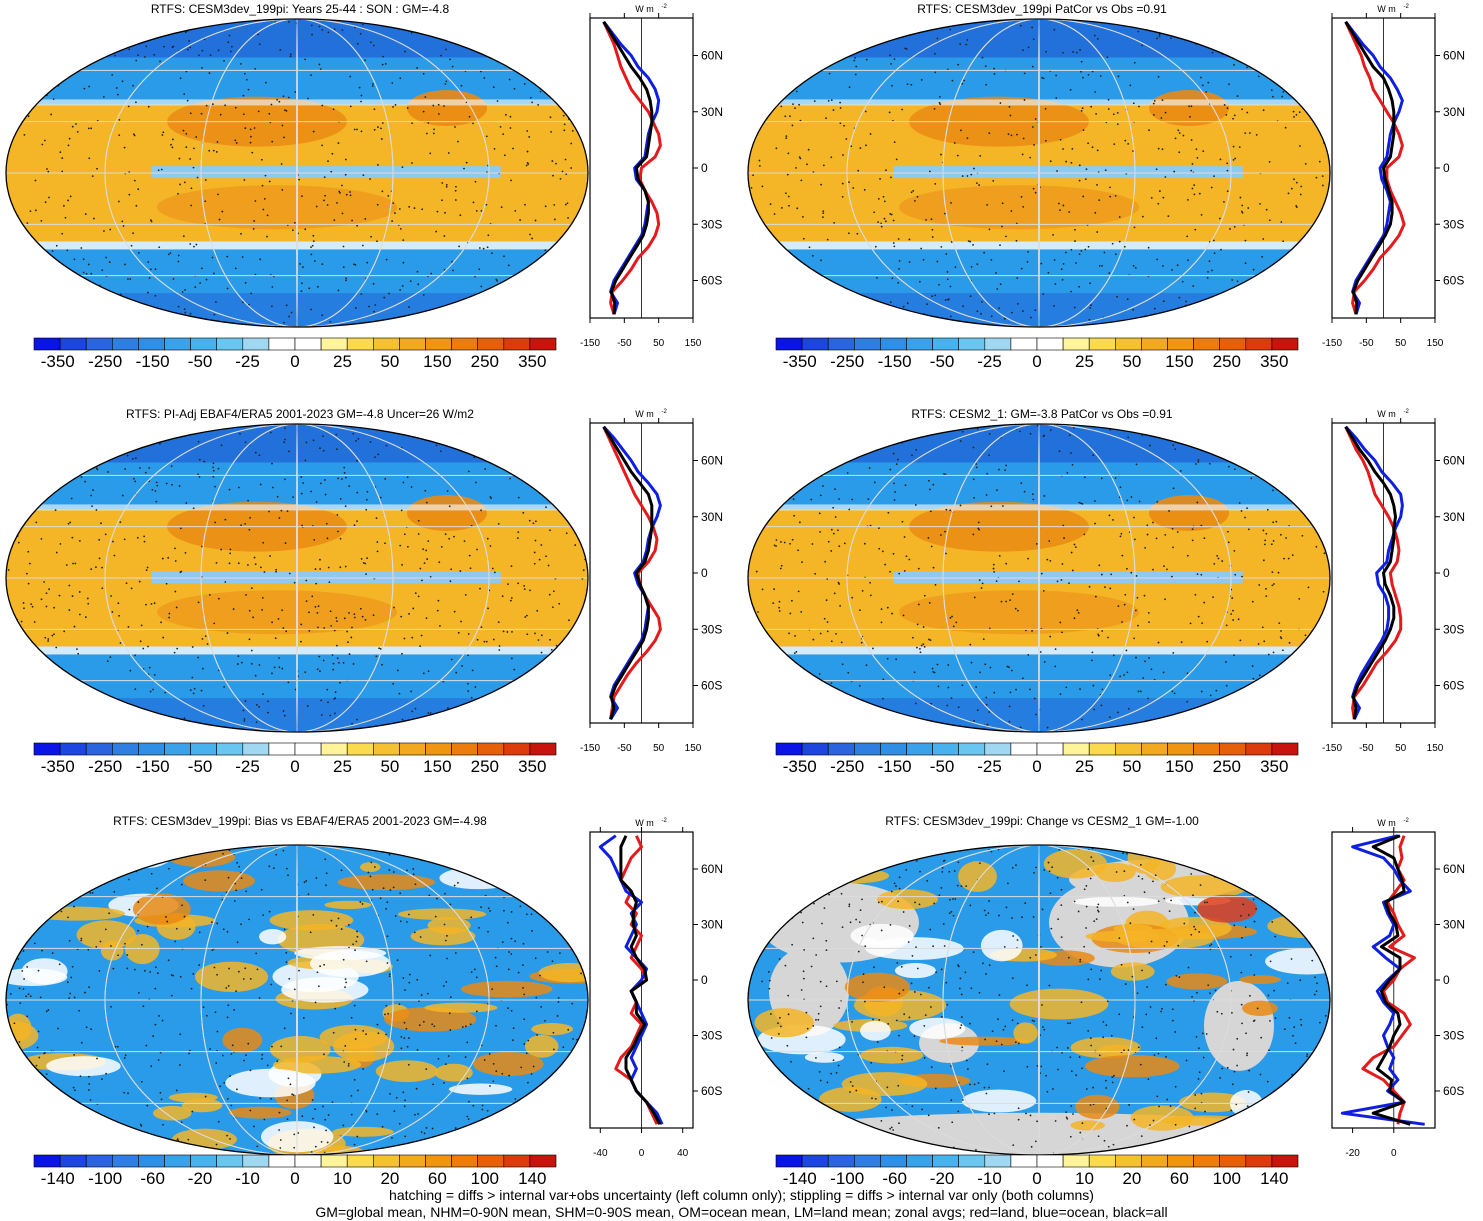  I want to click on zonal-x-label: -50, so click(624, 343).